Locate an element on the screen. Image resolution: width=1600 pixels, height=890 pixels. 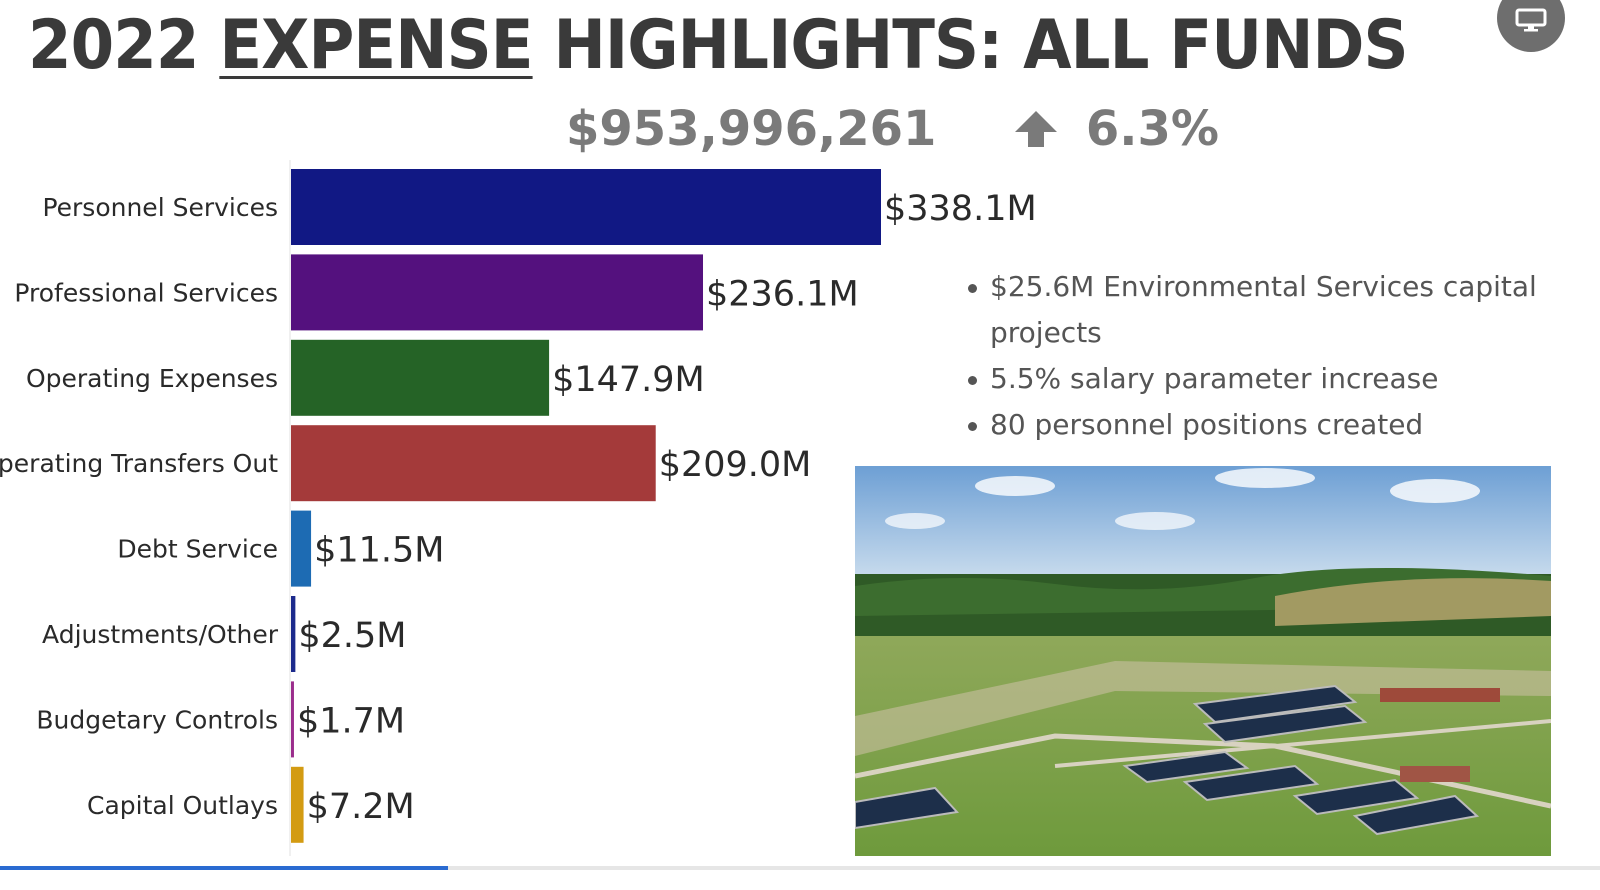
arrow-up-icon is located at coordinates (1036, 129).